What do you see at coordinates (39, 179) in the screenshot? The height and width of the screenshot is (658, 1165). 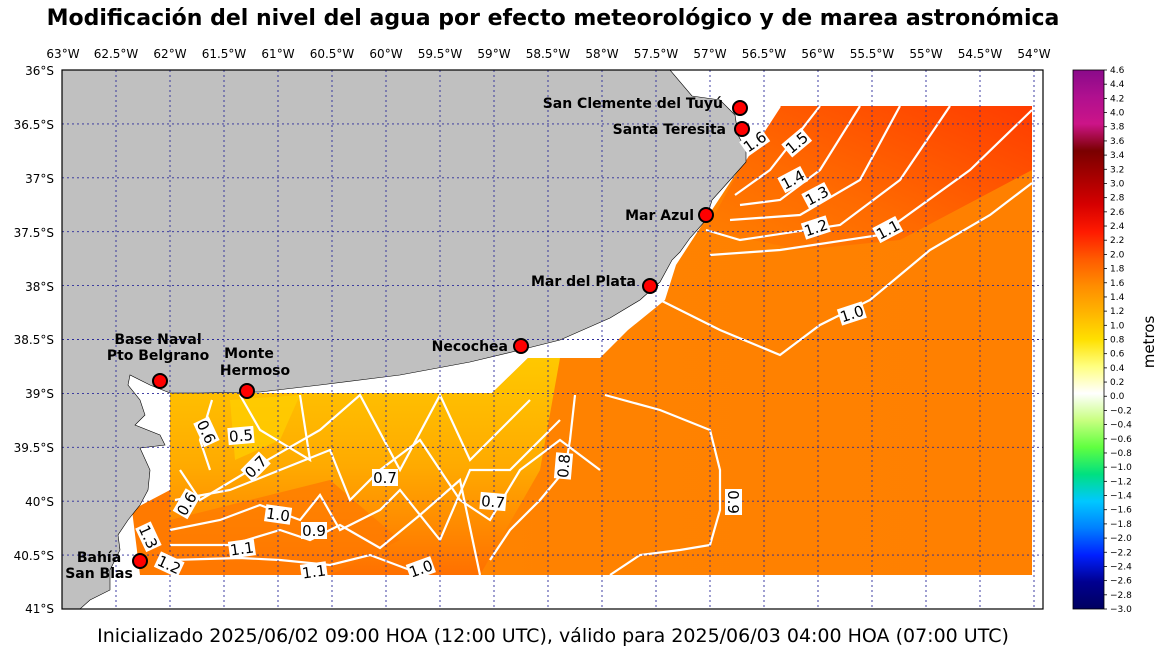 I see `lat-label: 37°S` at bounding box center [39, 179].